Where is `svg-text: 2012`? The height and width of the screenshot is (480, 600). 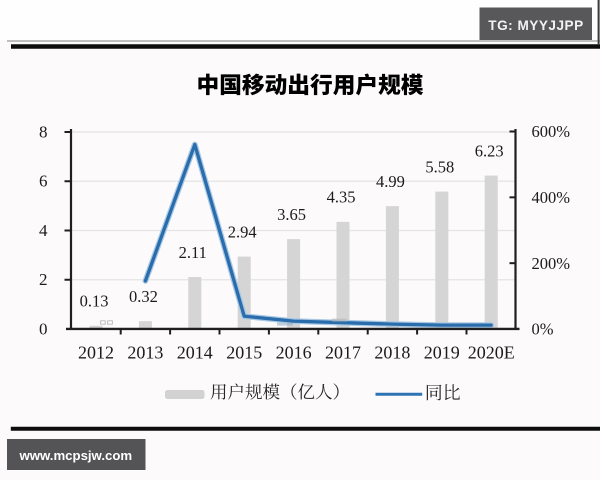
svg-text: 2012 is located at coordinates (96, 353).